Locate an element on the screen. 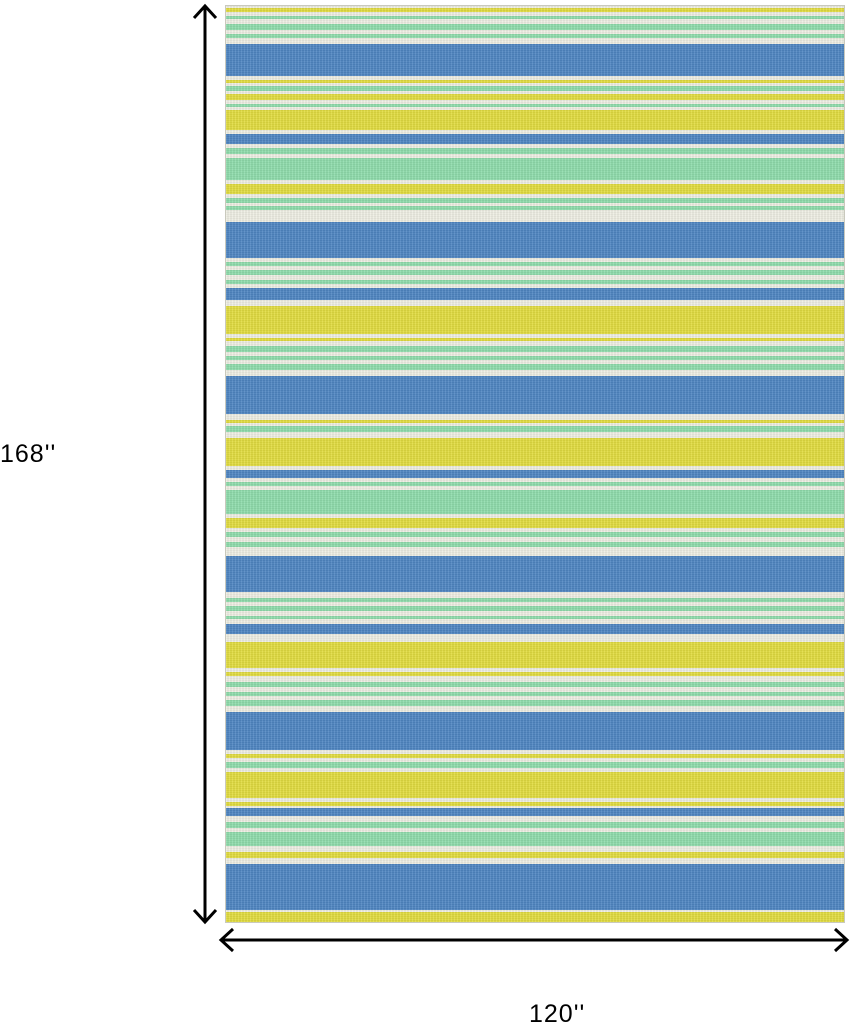 This screenshot has height=1029, width=850. height-label: 168'' is located at coordinates (28, 454).